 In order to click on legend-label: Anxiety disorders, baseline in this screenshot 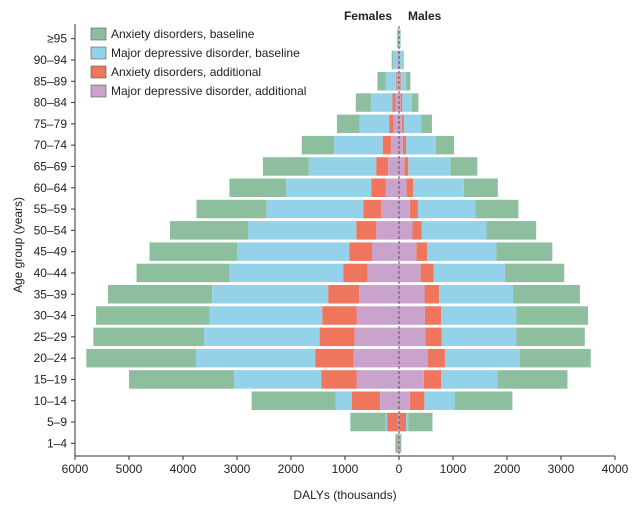, I will do `click(183, 34)`.